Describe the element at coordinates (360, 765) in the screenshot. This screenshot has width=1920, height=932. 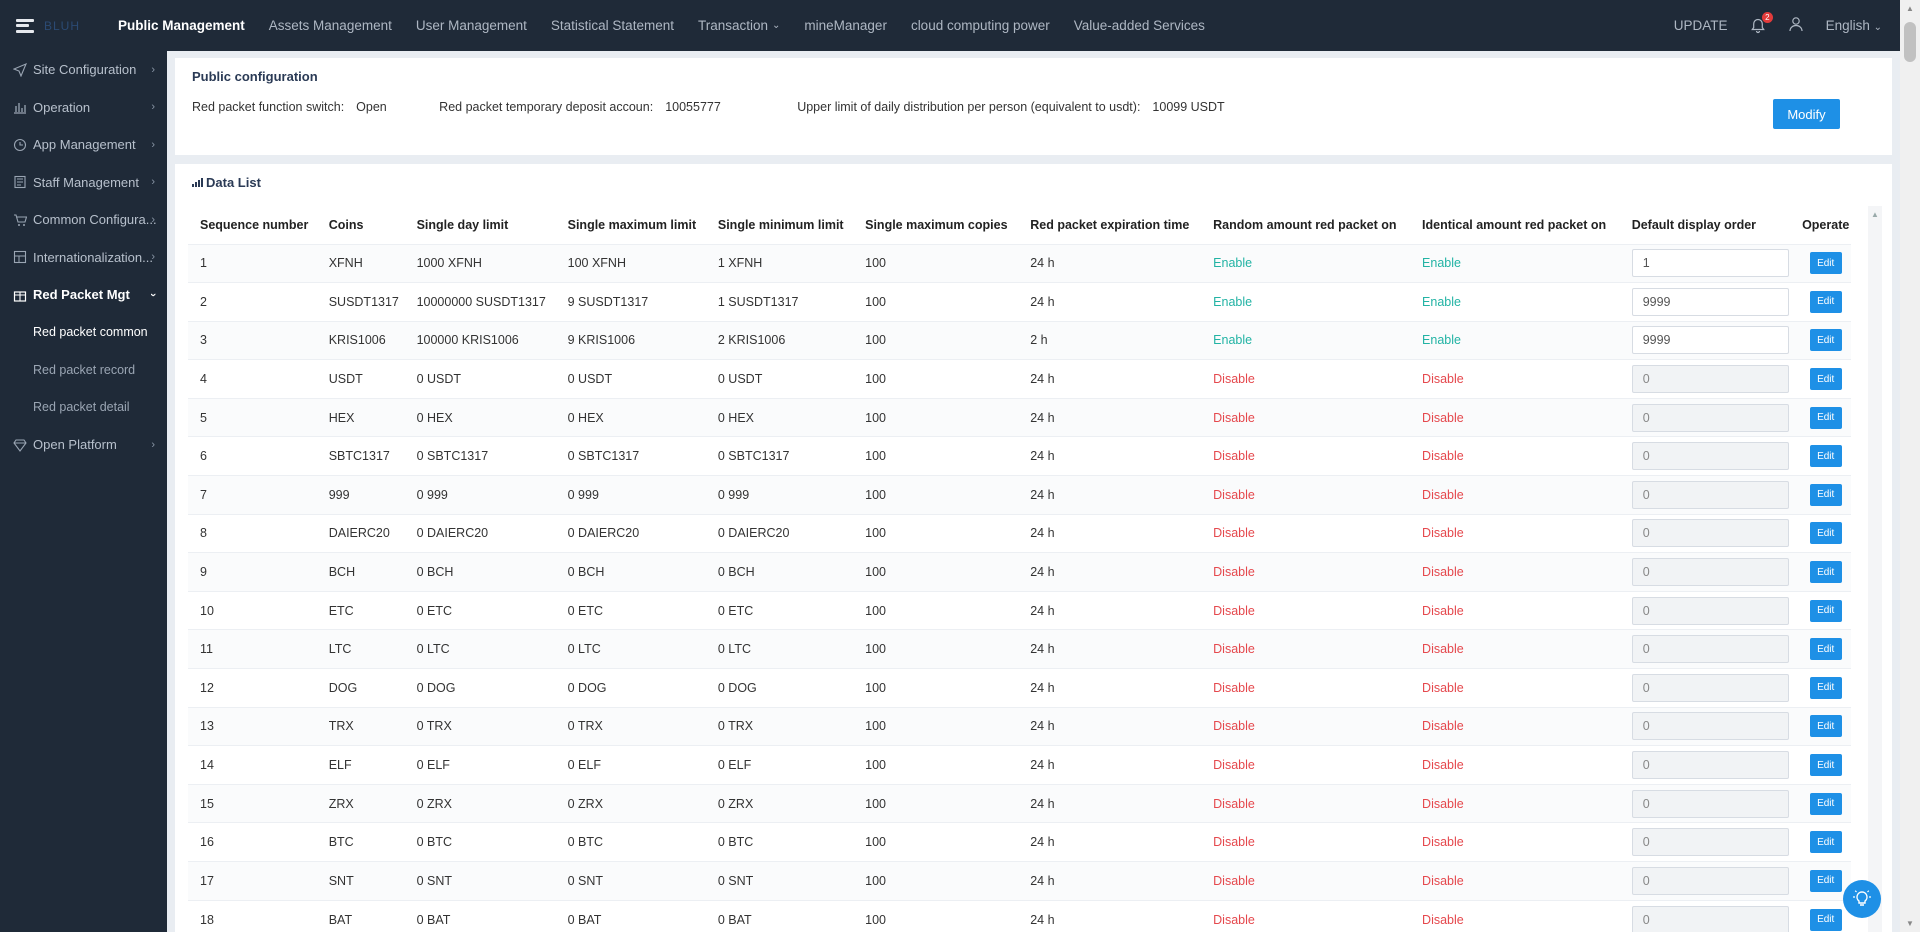
I see `cell-coin: ELF` at that location.